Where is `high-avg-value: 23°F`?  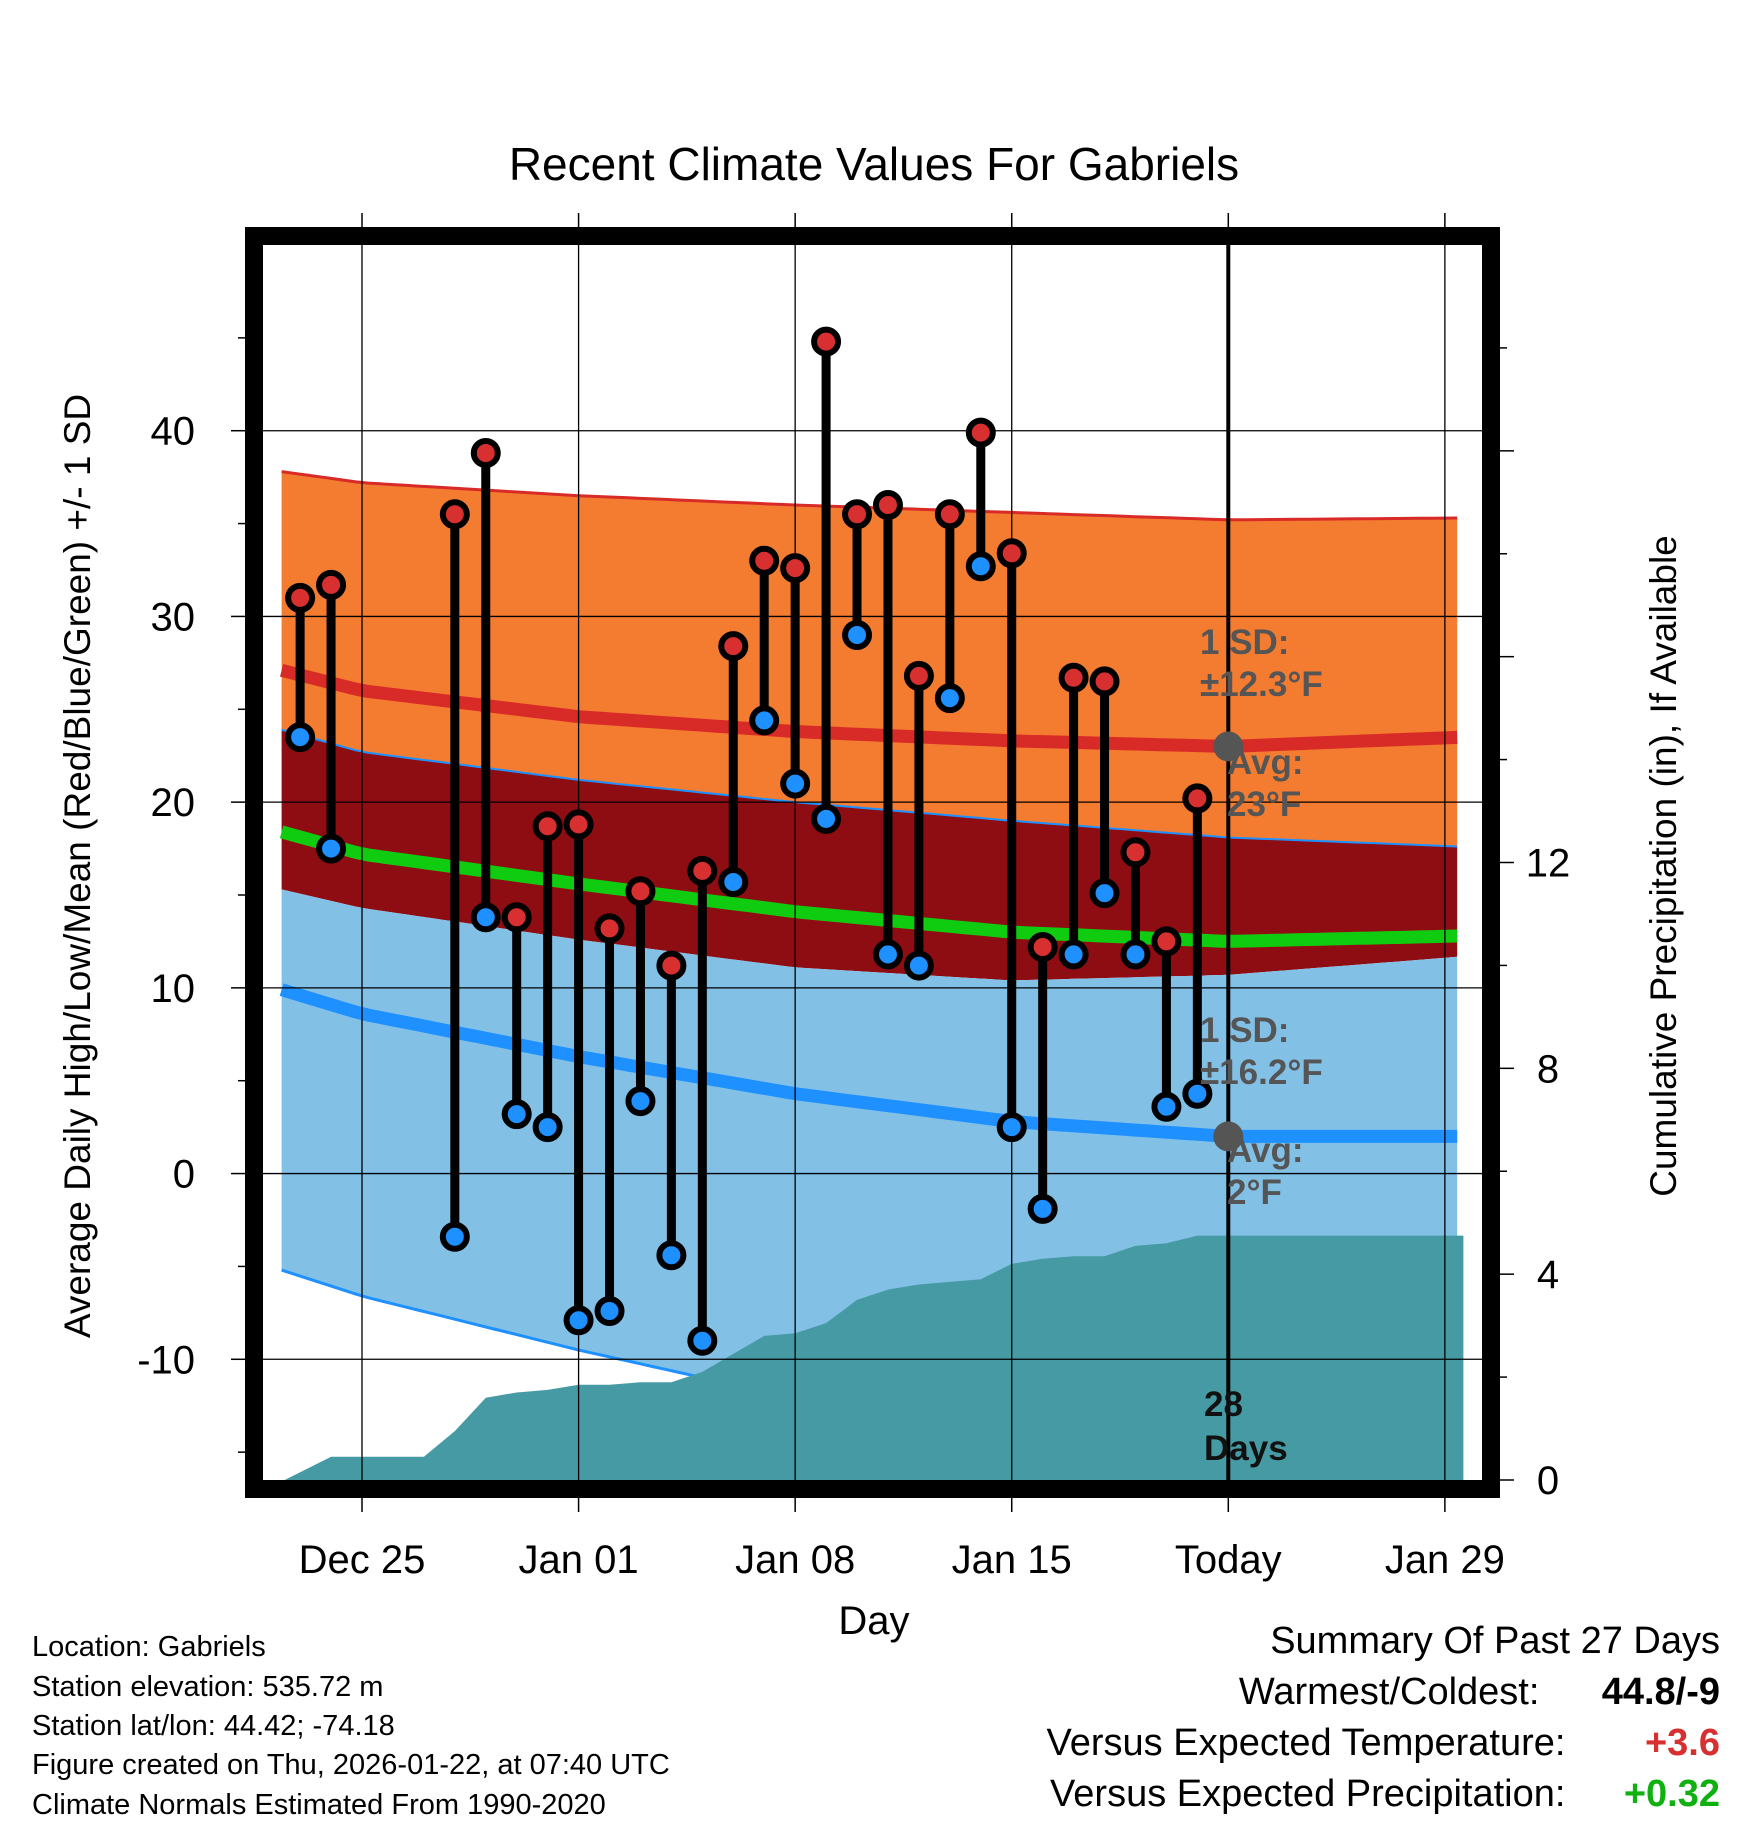 high-avg-value: 23°F is located at coordinates (1264, 804).